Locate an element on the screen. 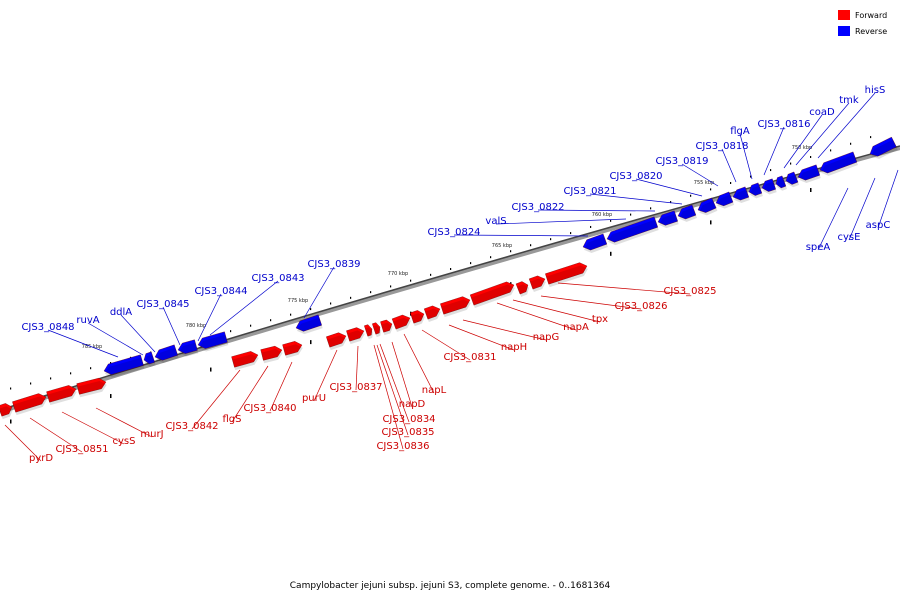 The image size is (900, 600). label-cjs3-0822: CJS3_0822 is located at coordinates (537, 207).